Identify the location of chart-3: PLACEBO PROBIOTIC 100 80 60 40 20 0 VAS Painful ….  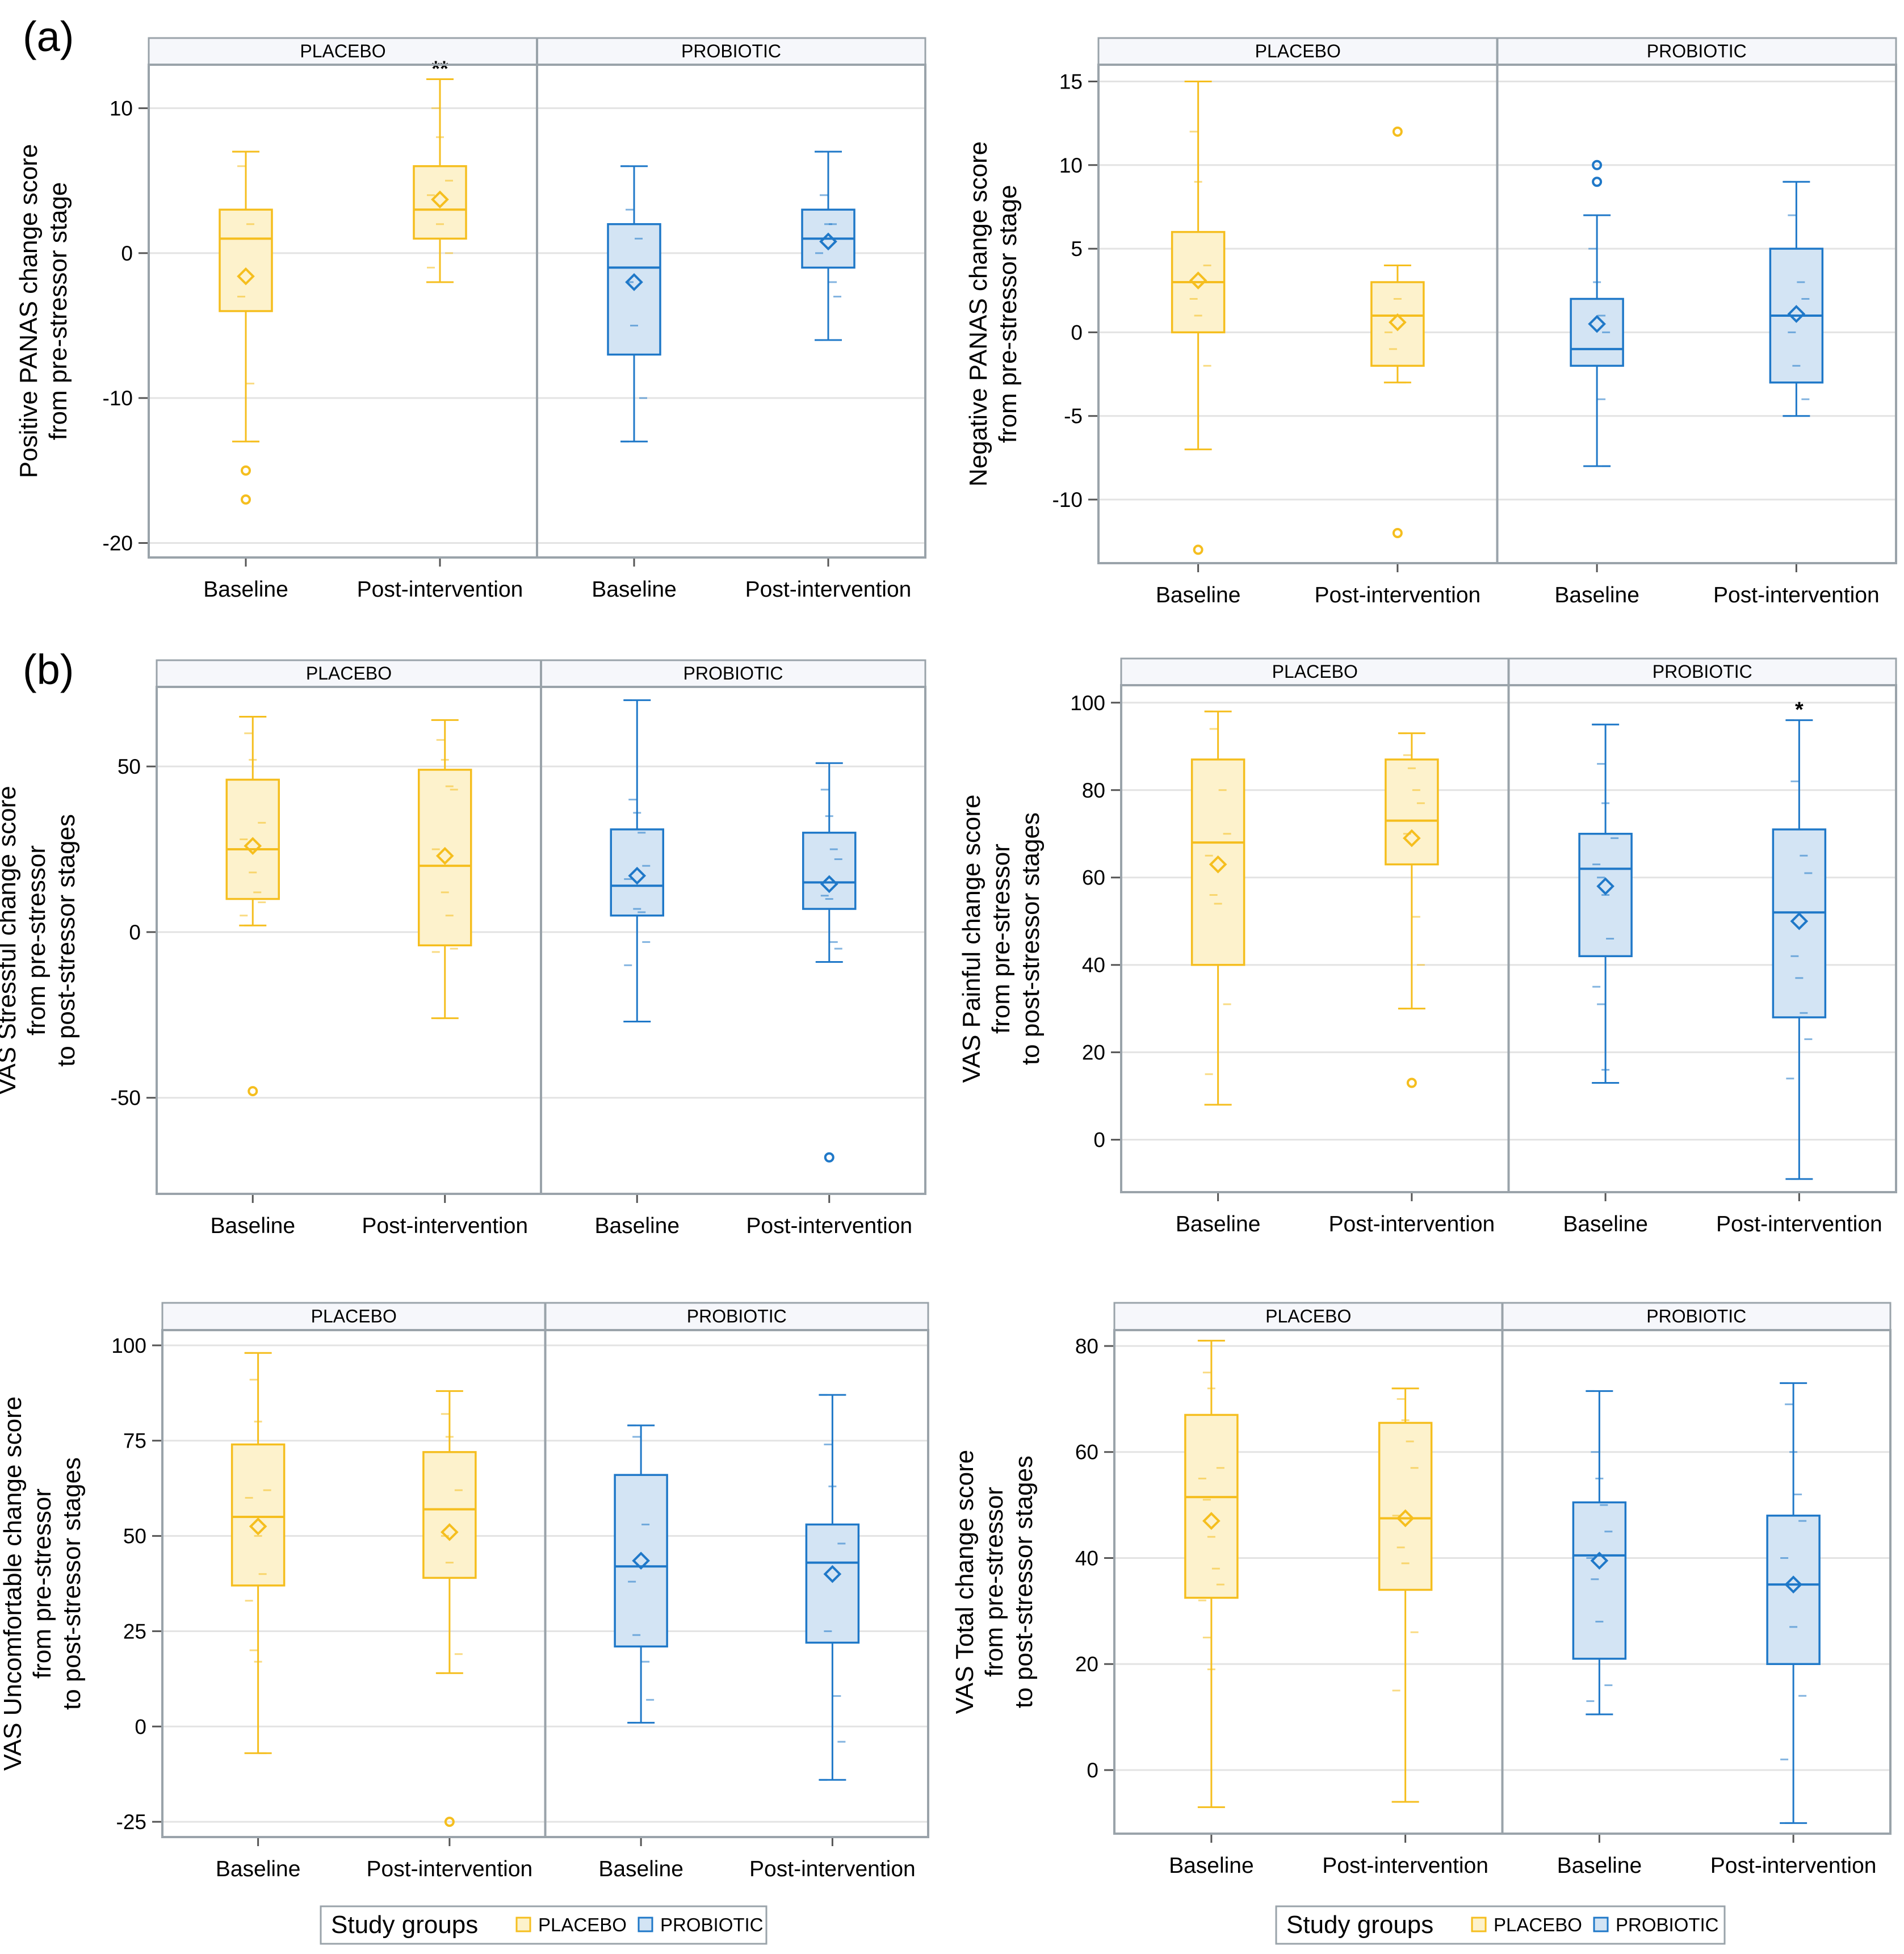
(1427, 946).